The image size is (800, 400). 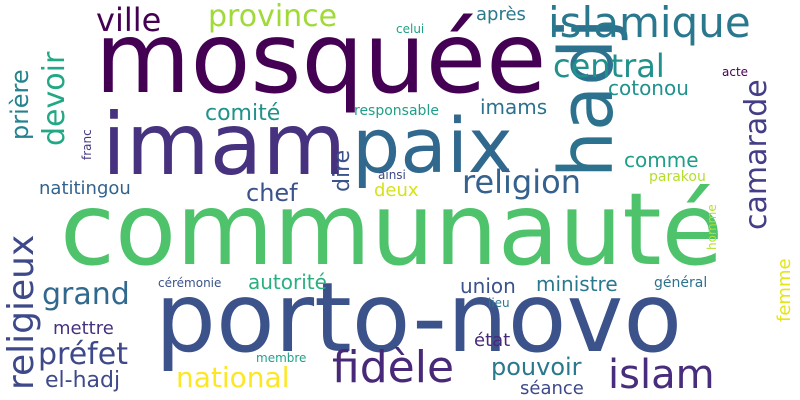 I want to click on word-prefet: préfet, so click(x=83, y=354).